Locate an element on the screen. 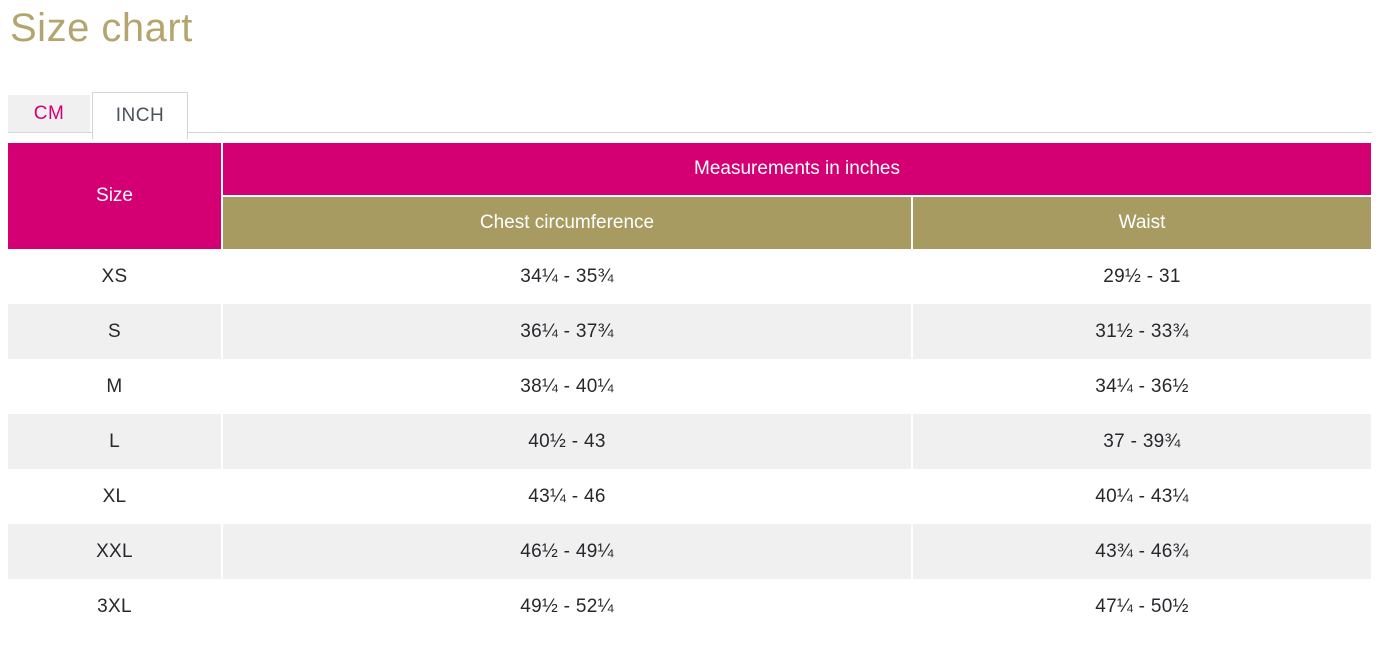 This screenshot has height=671, width=1381. size-cell: XXL is located at coordinates (115, 551).